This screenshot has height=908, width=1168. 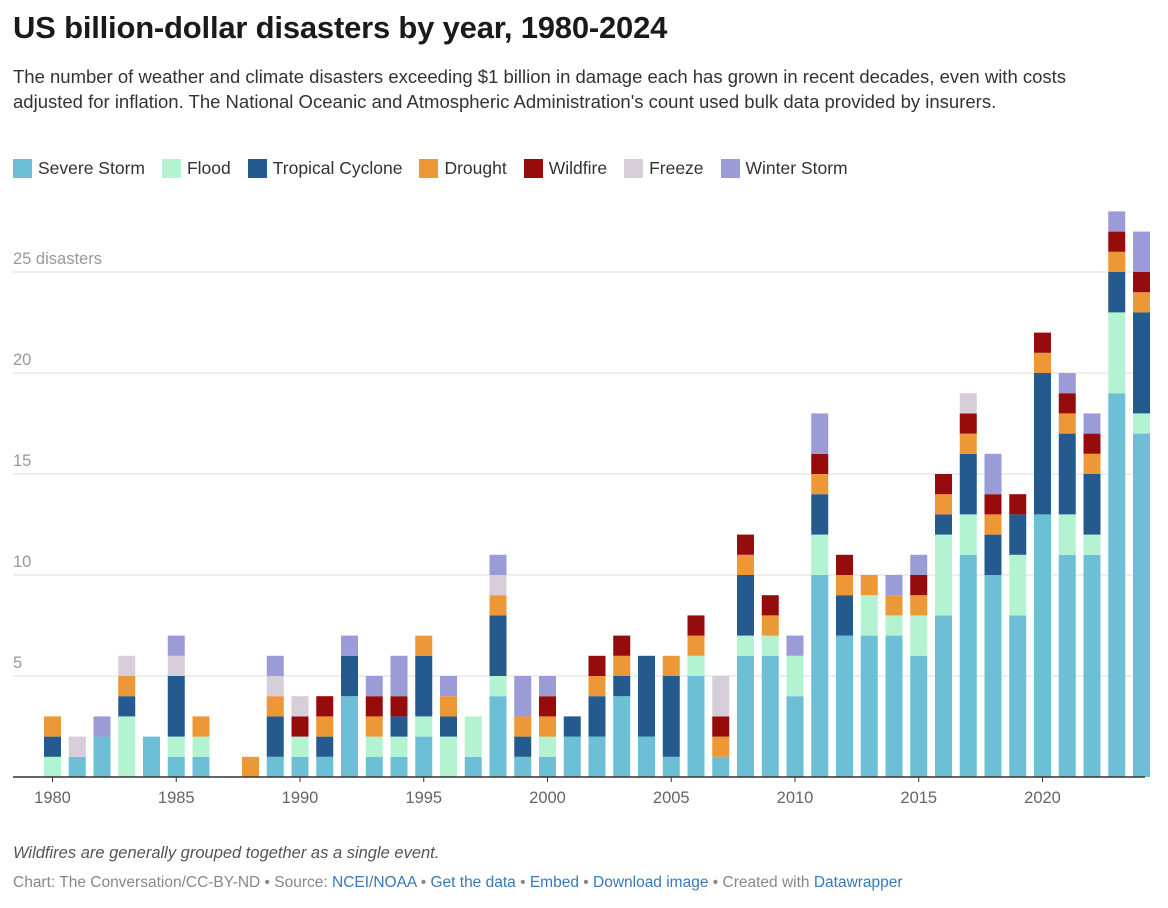 I want to click on download-image-link: Download image, so click(x=651, y=882).